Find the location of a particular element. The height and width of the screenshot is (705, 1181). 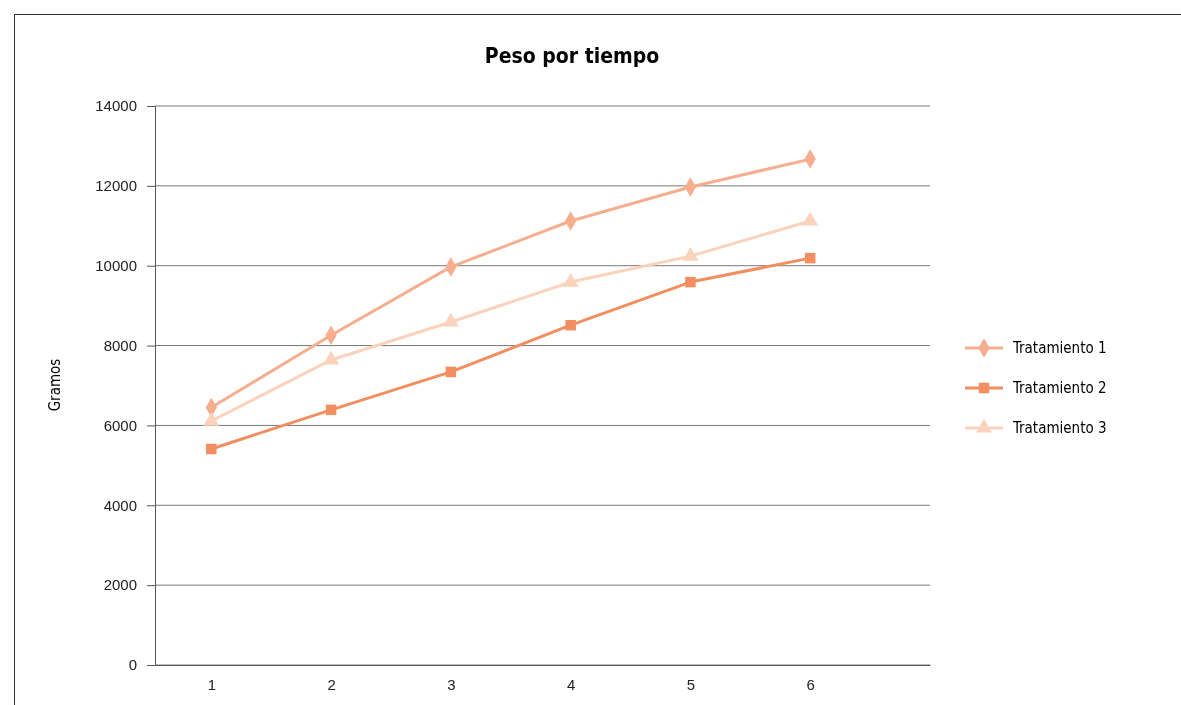

x-tick-label: 1 is located at coordinates (211, 684).